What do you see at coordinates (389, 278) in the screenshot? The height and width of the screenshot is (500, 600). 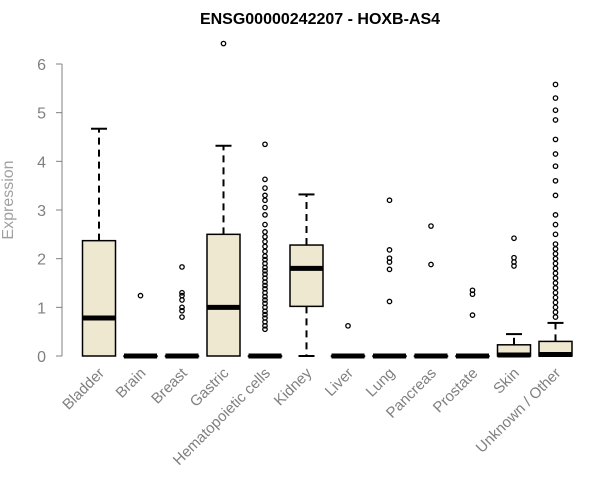 I see `box-lung` at bounding box center [389, 278].